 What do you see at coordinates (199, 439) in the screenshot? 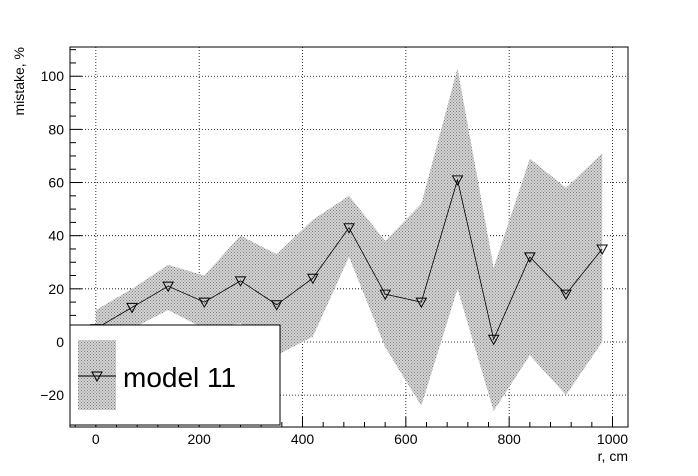
I see `x-tick-label: 200` at bounding box center [199, 439].